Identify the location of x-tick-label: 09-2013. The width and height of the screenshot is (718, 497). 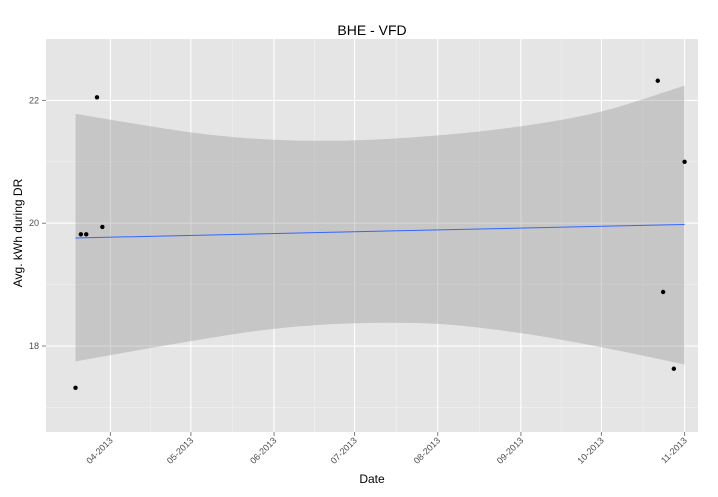
(510, 450).